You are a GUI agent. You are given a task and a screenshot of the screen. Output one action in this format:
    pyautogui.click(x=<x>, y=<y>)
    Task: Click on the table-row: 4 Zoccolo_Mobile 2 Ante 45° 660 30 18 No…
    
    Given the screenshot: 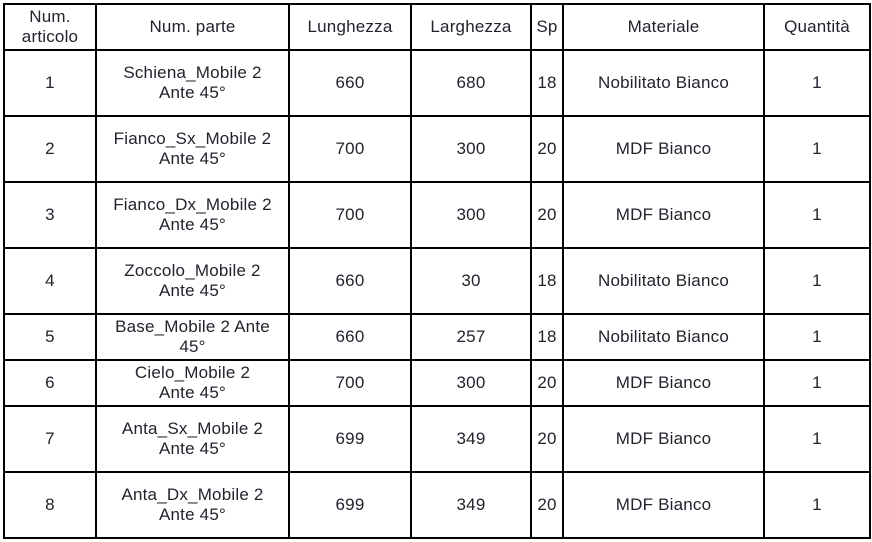 What is the action you would take?
    pyautogui.click(x=437, y=281)
    